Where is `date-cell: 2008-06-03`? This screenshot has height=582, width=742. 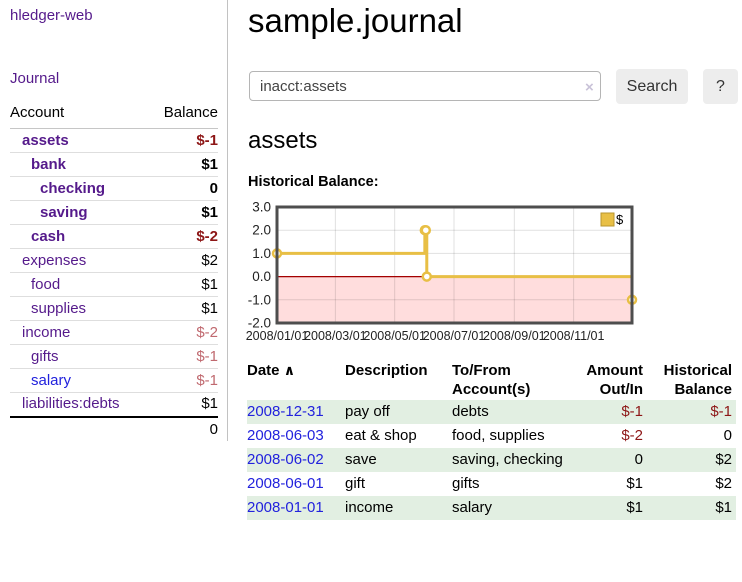 date-cell: 2008-06-03 is located at coordinates (296, 436).